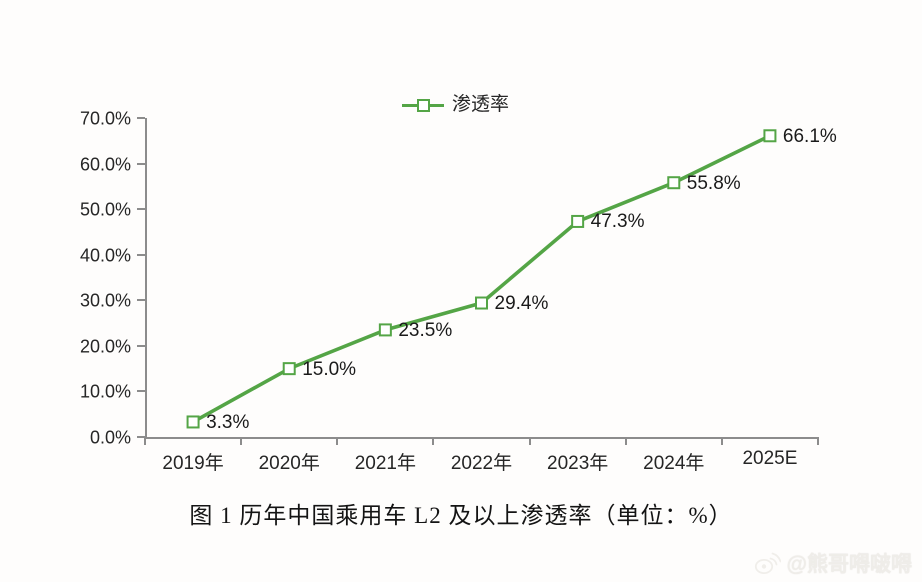 This screenshot has height=582, width=922. What do you see at coordinates (385, 463) in the screenshot?
I see `x-axis-category-label: 2021年` at bounding box center [385, 463].